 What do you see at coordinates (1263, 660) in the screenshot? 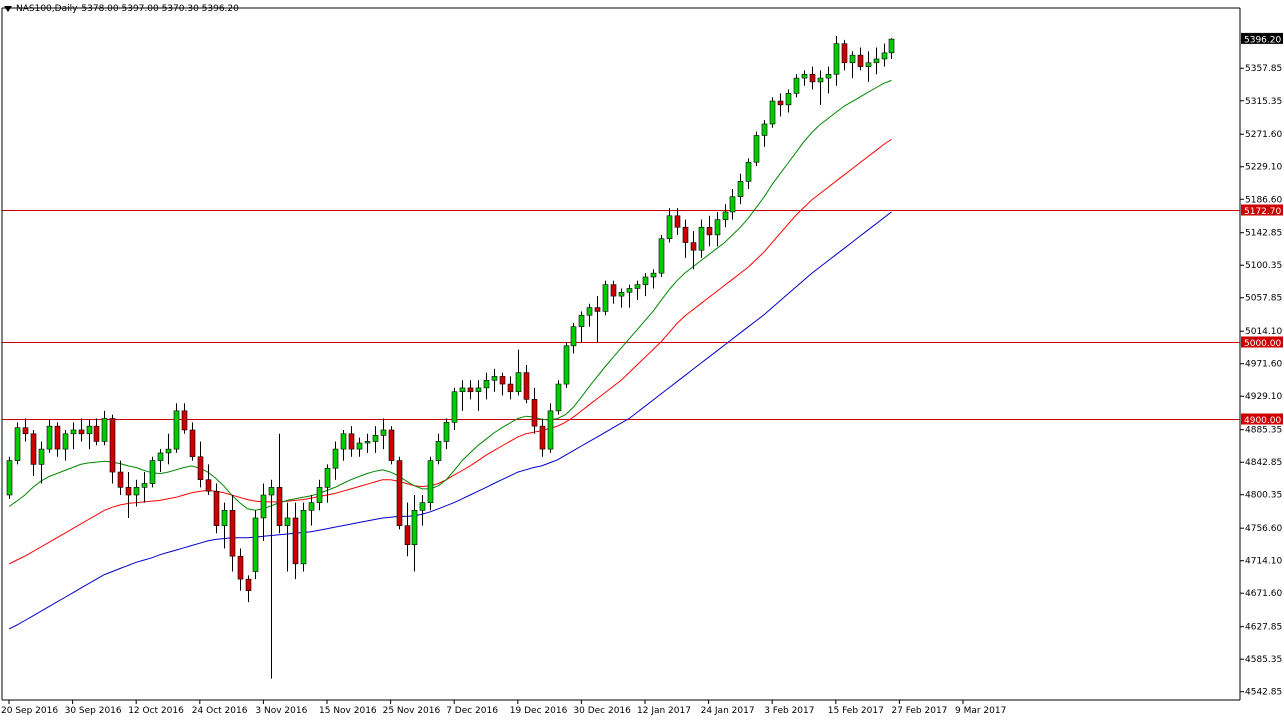
I see `price-label: 4585.35` at bounding box center [1263, 660].